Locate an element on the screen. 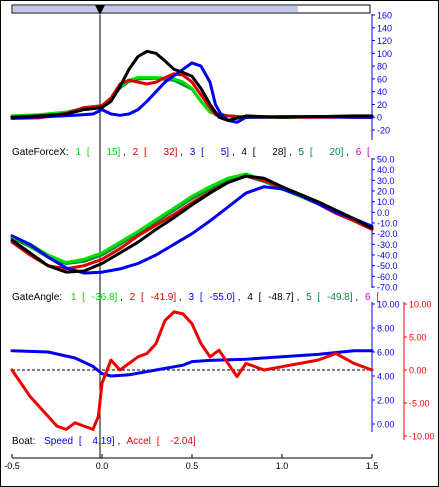  angle-axis-tick-label: -60.0 is located at coordinates (387, 277).